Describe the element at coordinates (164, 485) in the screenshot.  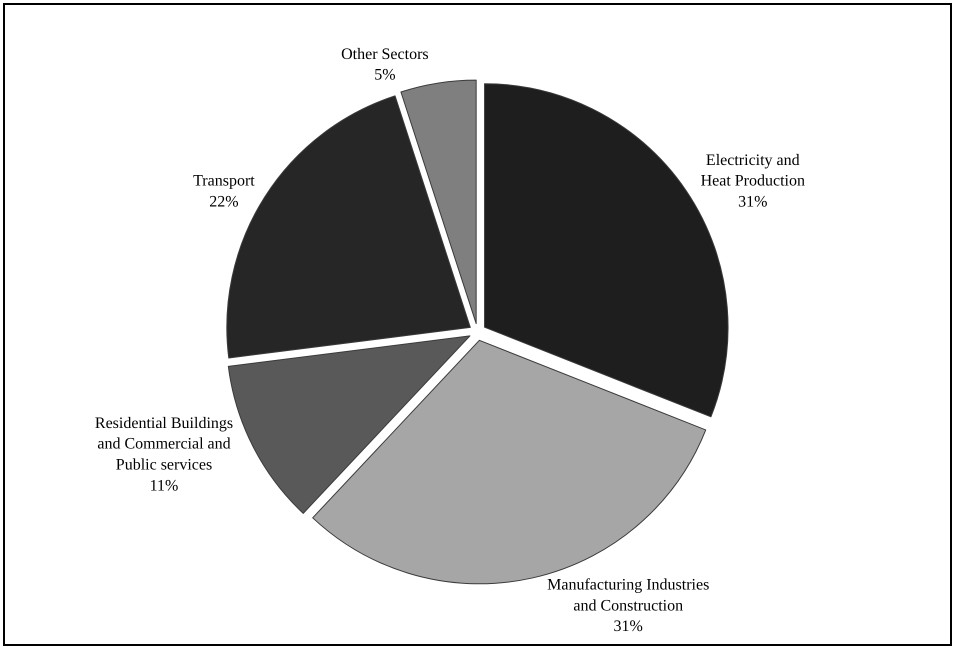
I see `data-label: 11%` at that location.